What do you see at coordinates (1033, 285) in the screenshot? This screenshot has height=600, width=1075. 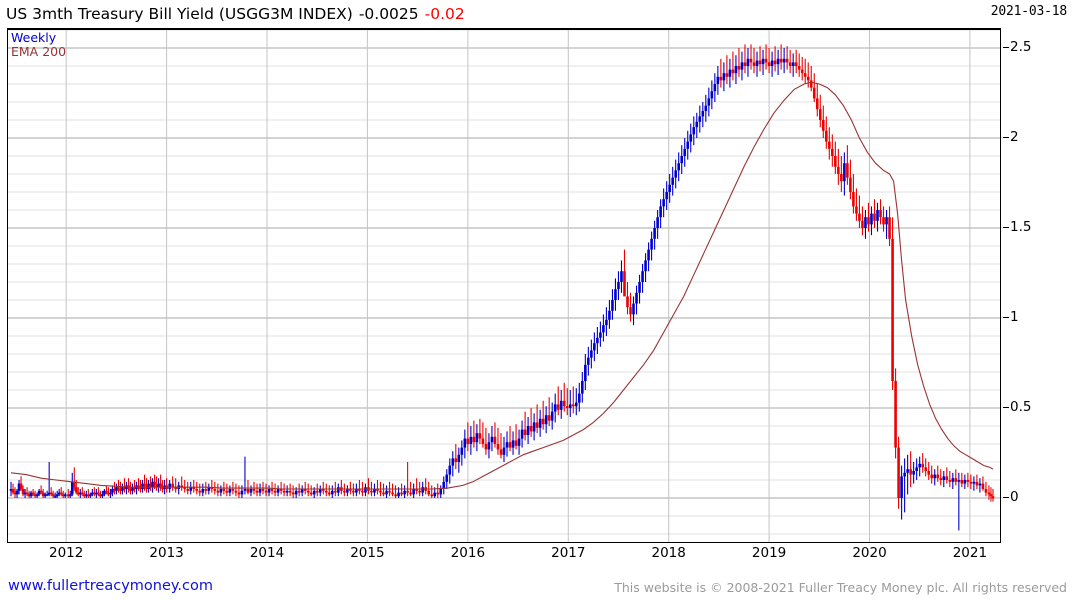 I see `y-axis: 0 0.5 1 1.5 2 2.5` at bounding box center [1033, 285].